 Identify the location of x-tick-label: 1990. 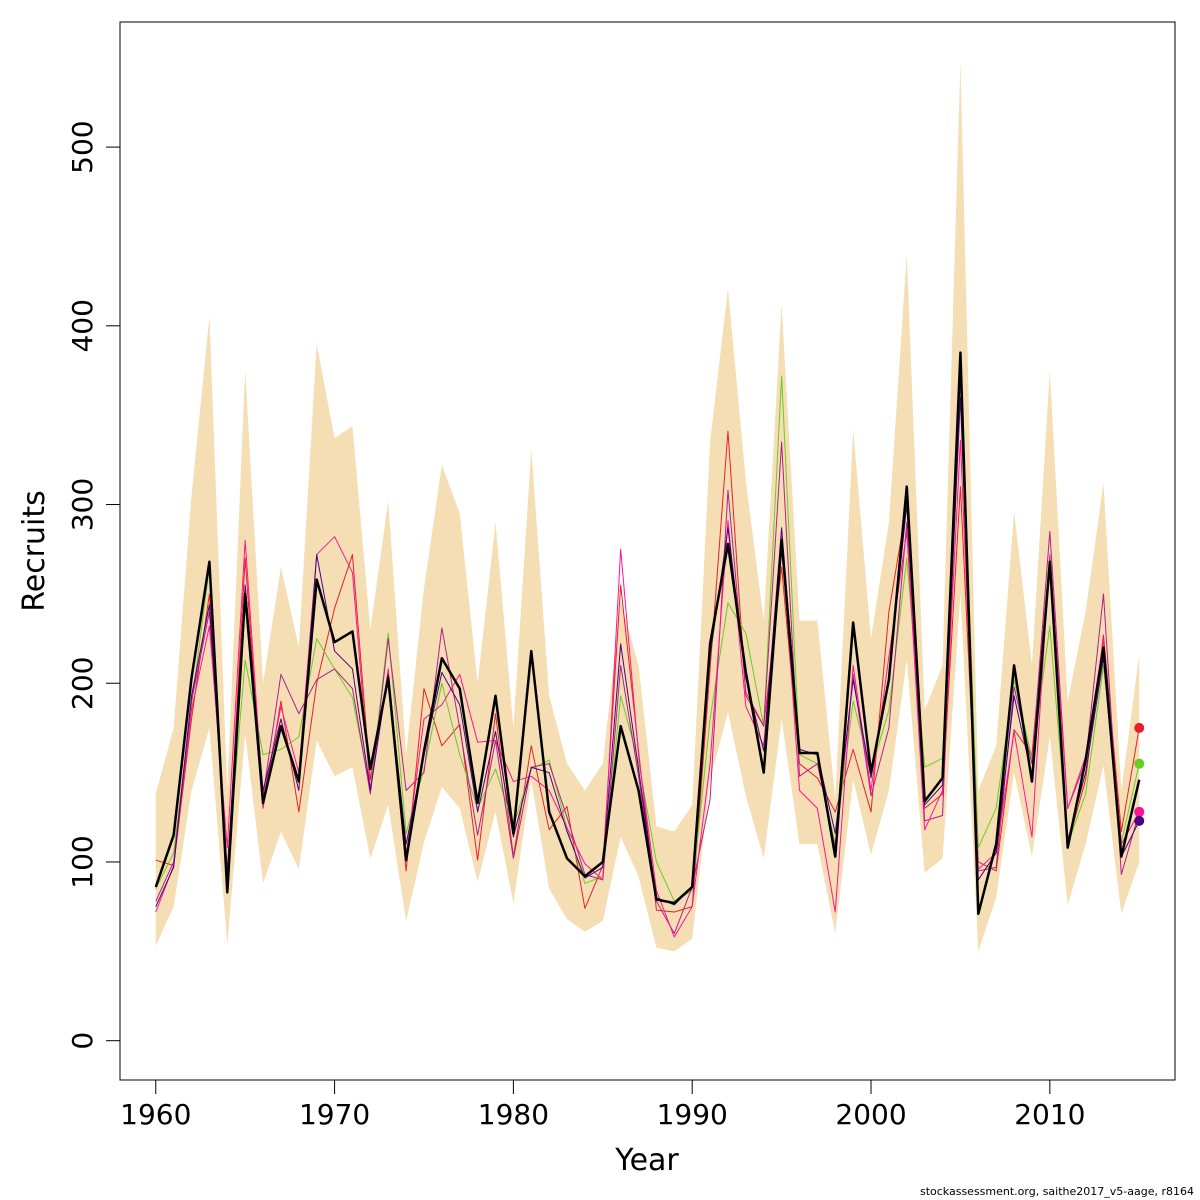
(692, 1114).